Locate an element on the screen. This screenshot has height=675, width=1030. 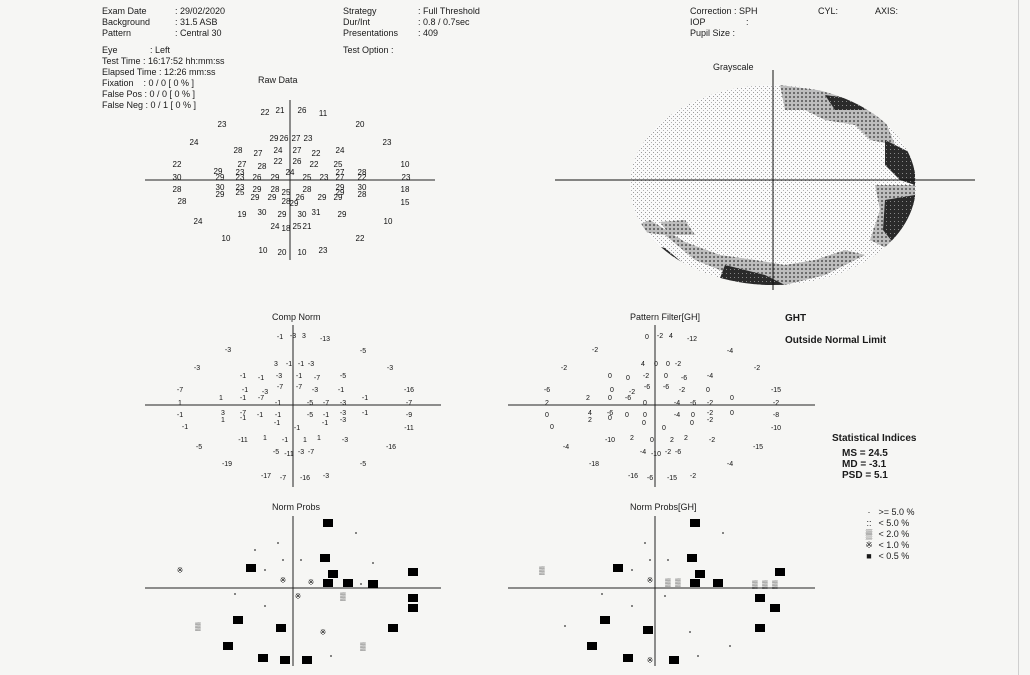
comp-norm-value: 3 is located at coordinates (304, 336).